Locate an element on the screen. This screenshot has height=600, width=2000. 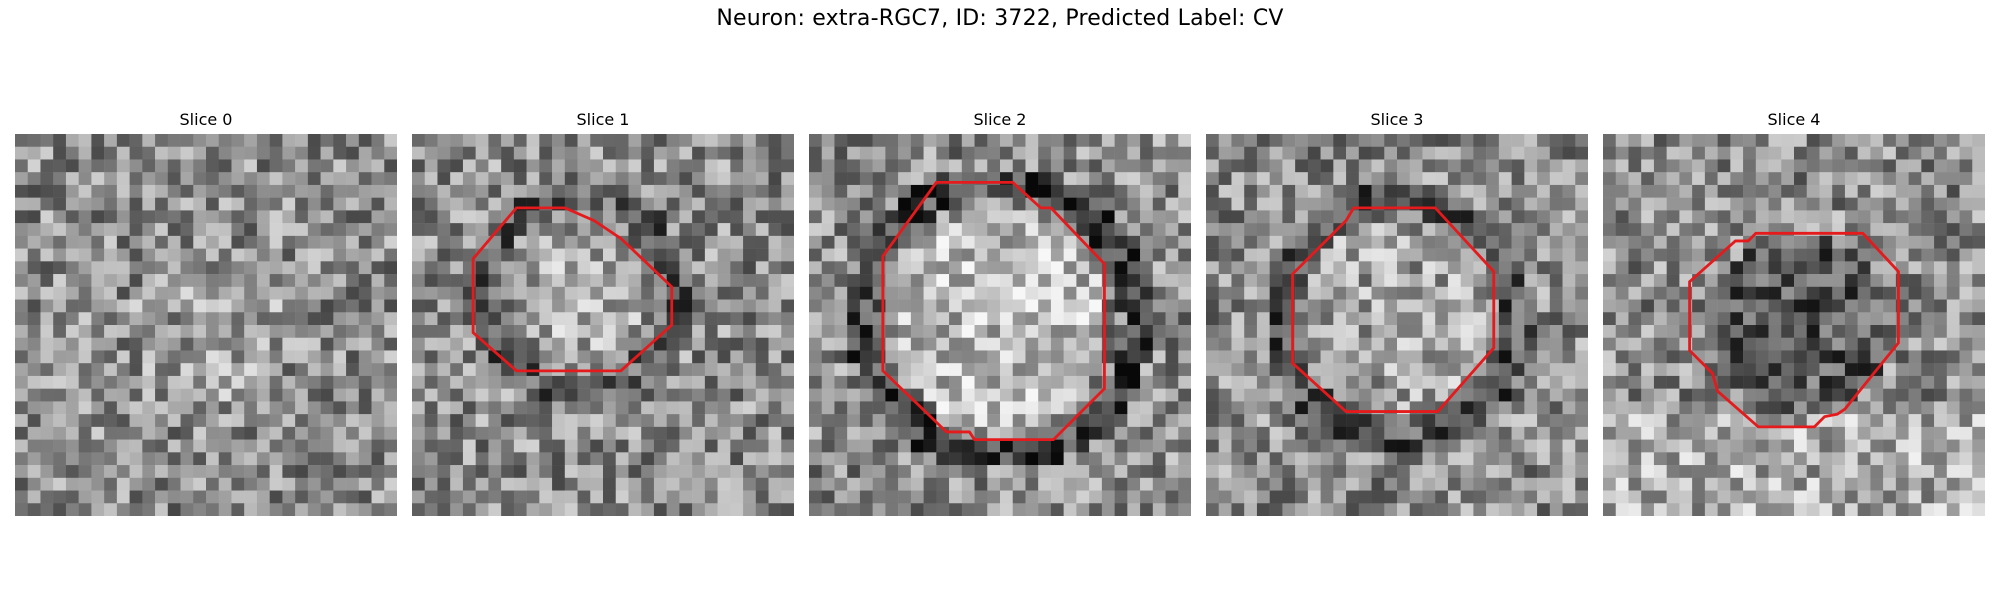
slice-panel-1: Slice 1 is located at coordinates (603, 313).